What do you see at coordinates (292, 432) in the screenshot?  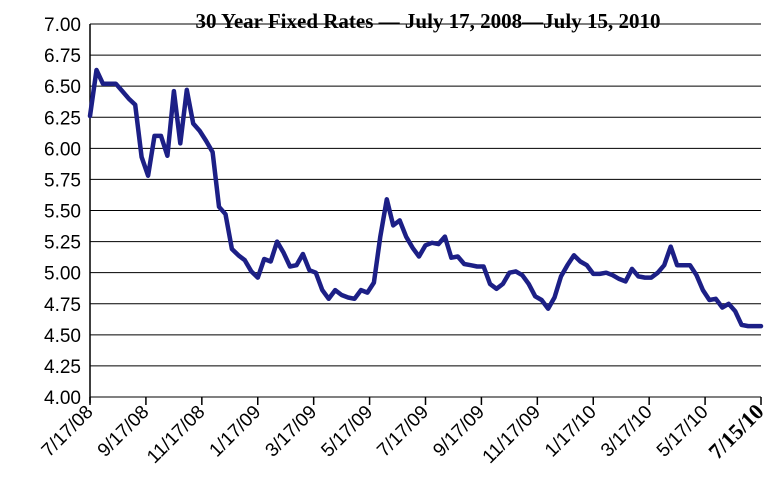 I see `x-tick-label: 3/17/09` at bounding box center [292, 432].